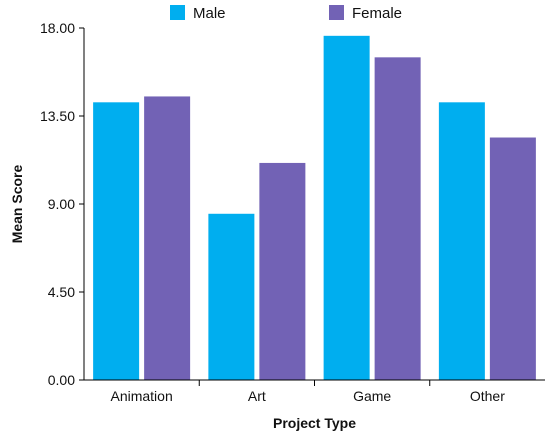 This screenshot has height=438, width=550. I want to click on y-axis-ticks: 0.00 4.50 9.00 13.50 18.00, so click(62, 204).